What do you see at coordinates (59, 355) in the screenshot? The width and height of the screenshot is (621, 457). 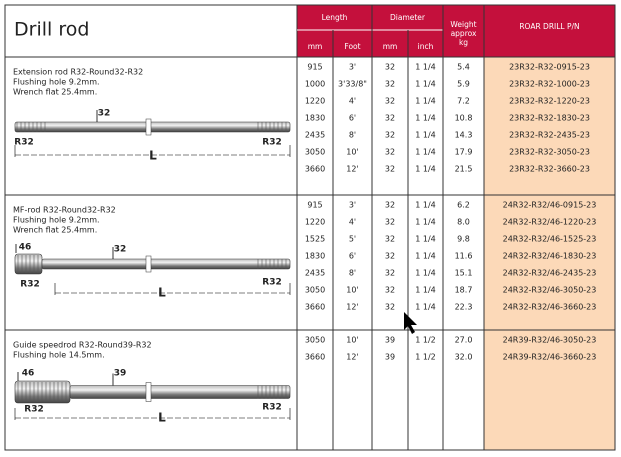 I see `text: Flushing hole 14.5mm.` at bounding box center [59, 355].